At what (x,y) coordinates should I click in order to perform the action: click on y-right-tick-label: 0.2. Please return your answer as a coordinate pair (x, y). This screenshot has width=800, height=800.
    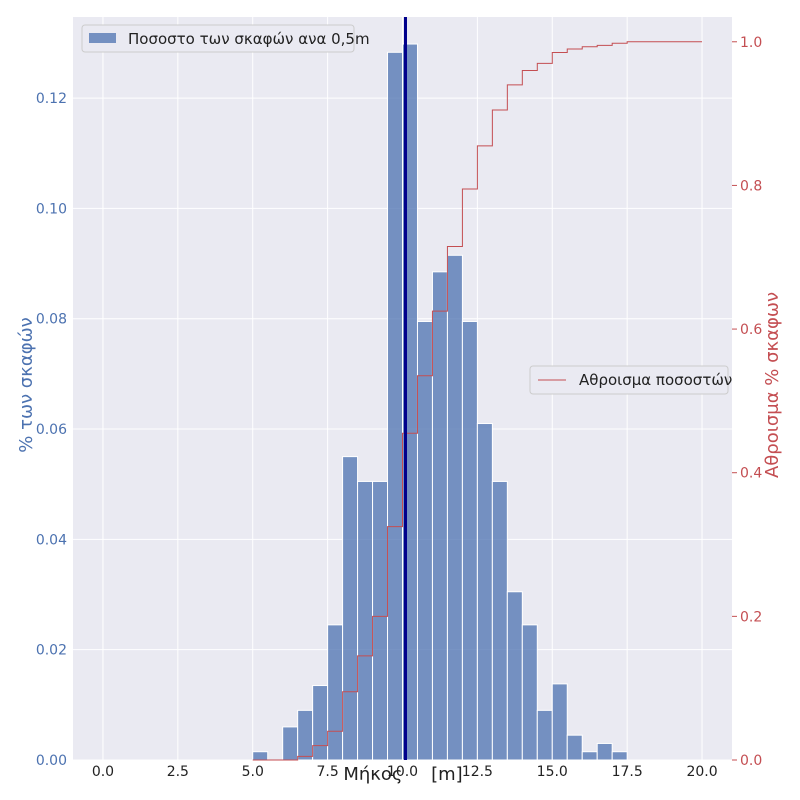
    Looking at the image, I should click on (751, 617).